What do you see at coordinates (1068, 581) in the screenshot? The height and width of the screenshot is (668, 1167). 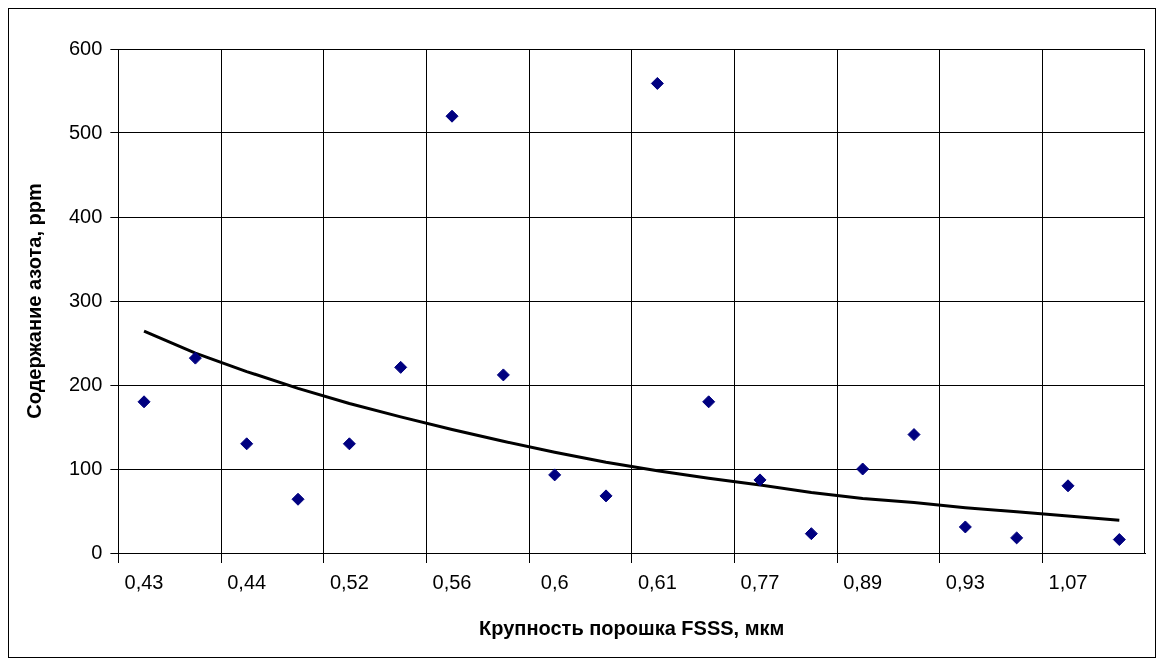 I see `x-tick-label: 1,07` at bounding box center [1068, 581].